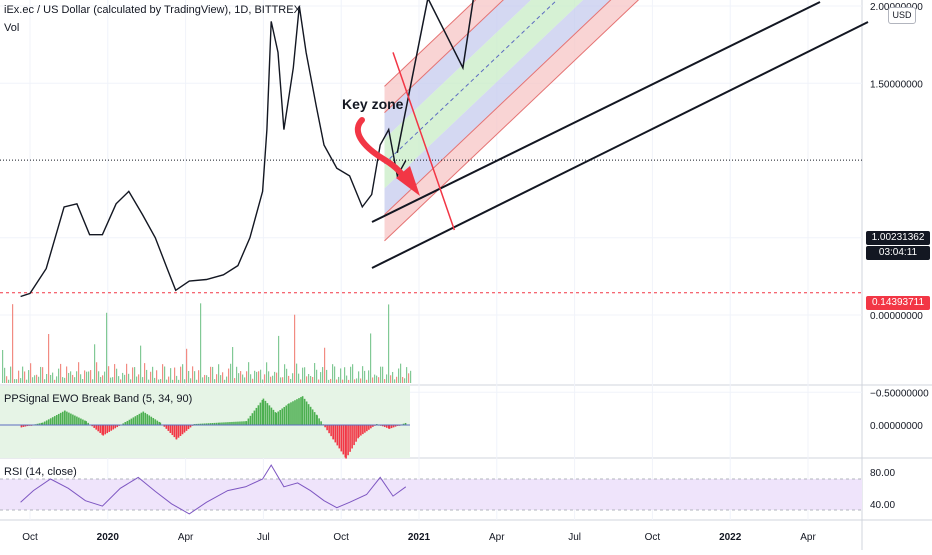 The height and width of the screenshot is (555, 932). What do you see at coordinates (497, 537) in the screenshot?
I see `x-tick-label: Apr` at bounding box center [497, 537].